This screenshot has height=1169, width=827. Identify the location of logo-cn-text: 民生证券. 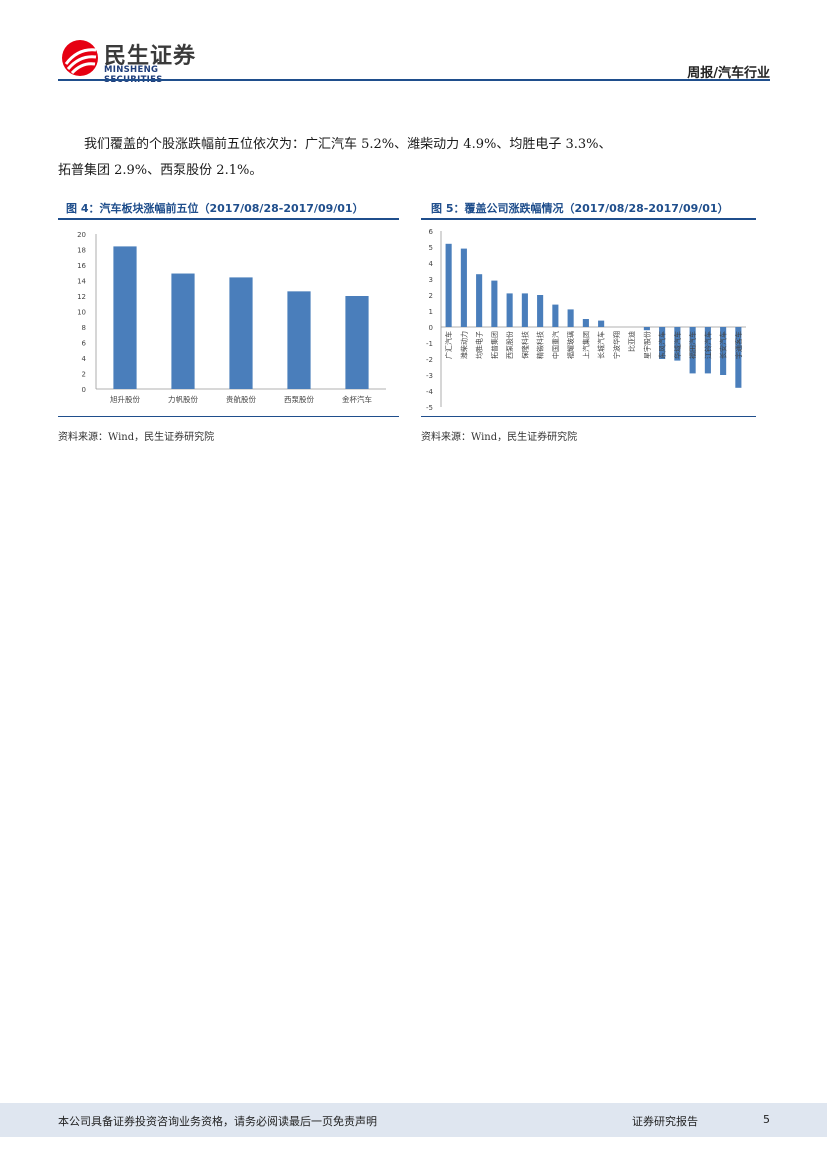
(150, 56).